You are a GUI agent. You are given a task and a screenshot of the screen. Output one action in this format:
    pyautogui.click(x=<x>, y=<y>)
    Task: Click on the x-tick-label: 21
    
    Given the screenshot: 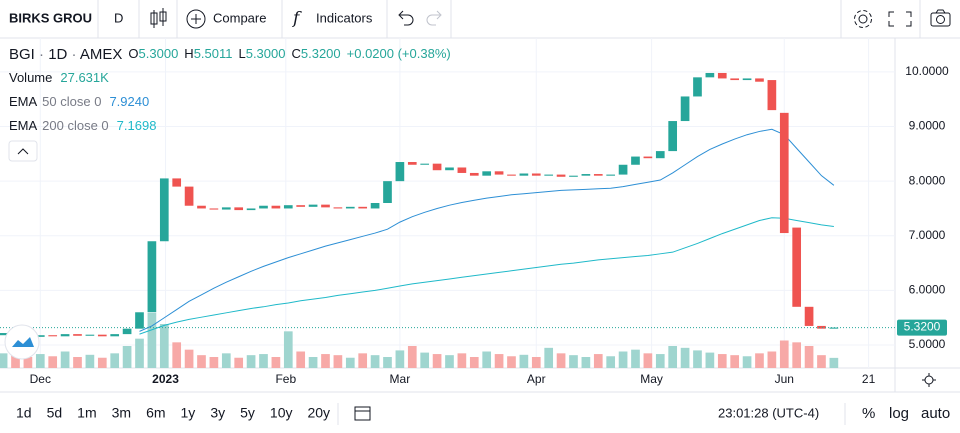 What is the action you would take?
    pyautogui.click(x=869, y=379)
    